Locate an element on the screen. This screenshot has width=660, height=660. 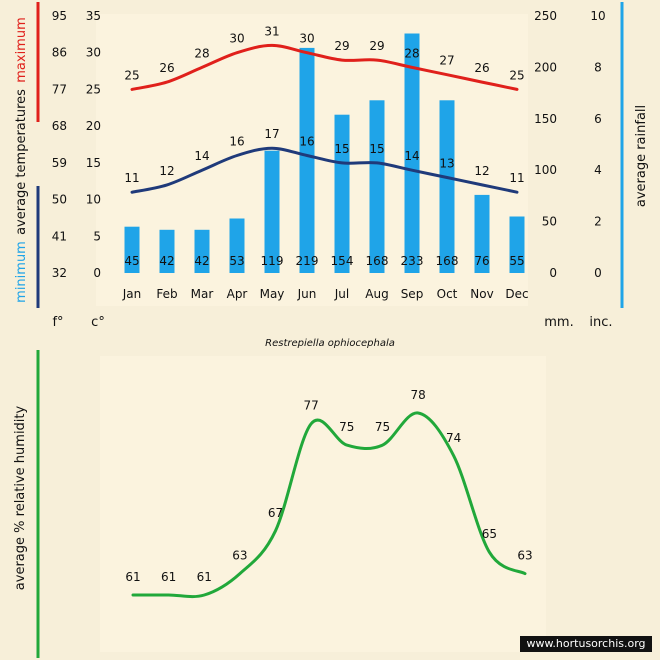
tick-label: 200 is located at coordinates (545, 67).